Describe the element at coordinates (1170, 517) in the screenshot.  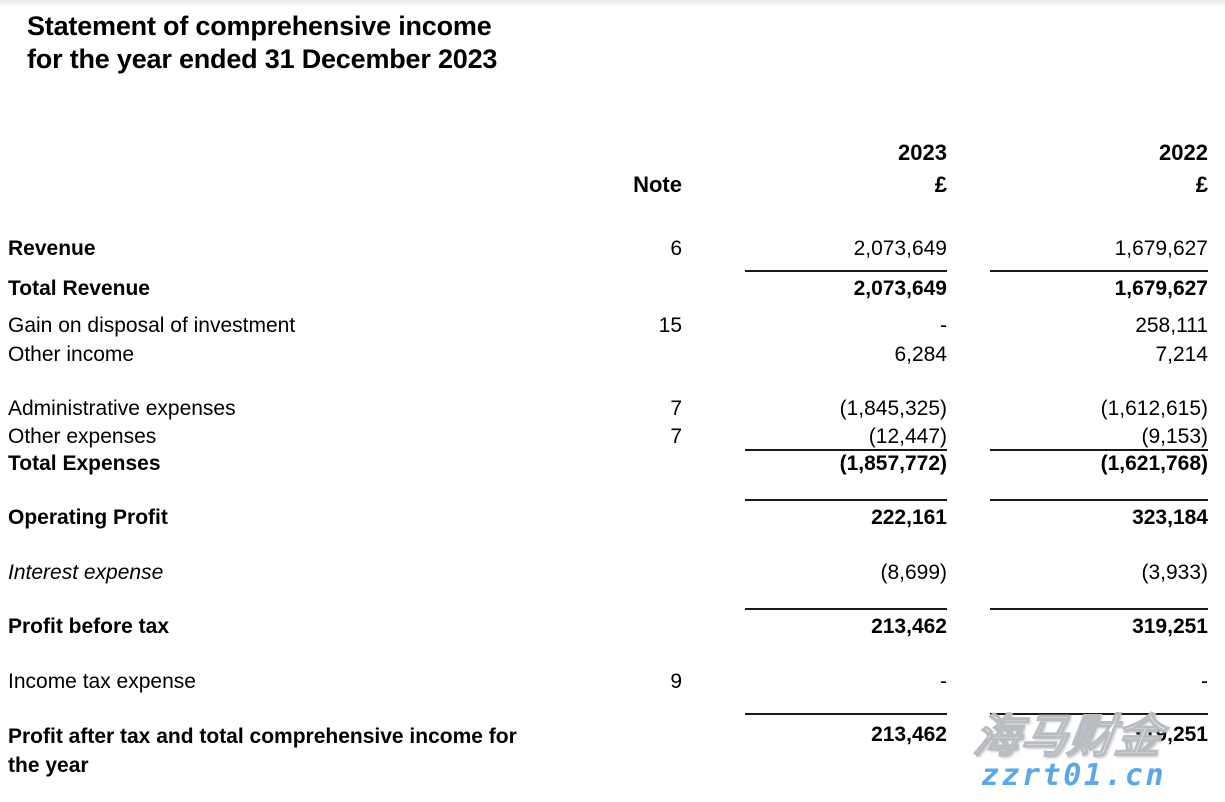
I see `row-value-2022: 323,184` at that location.